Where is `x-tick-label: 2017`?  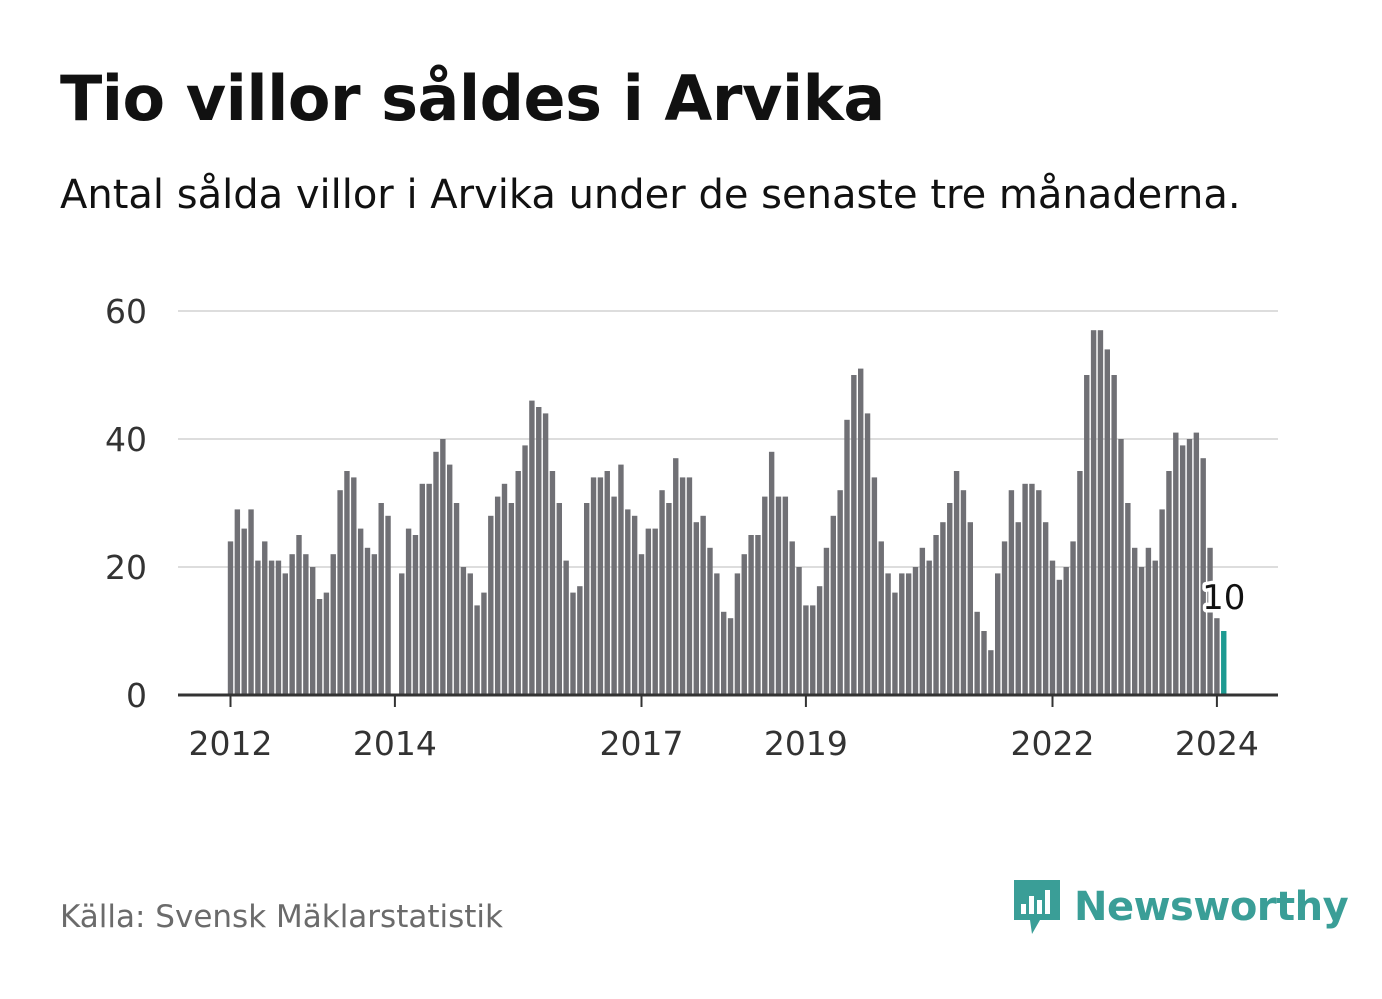 x-tick-label: 2017 is located at coordinates (642, 743).